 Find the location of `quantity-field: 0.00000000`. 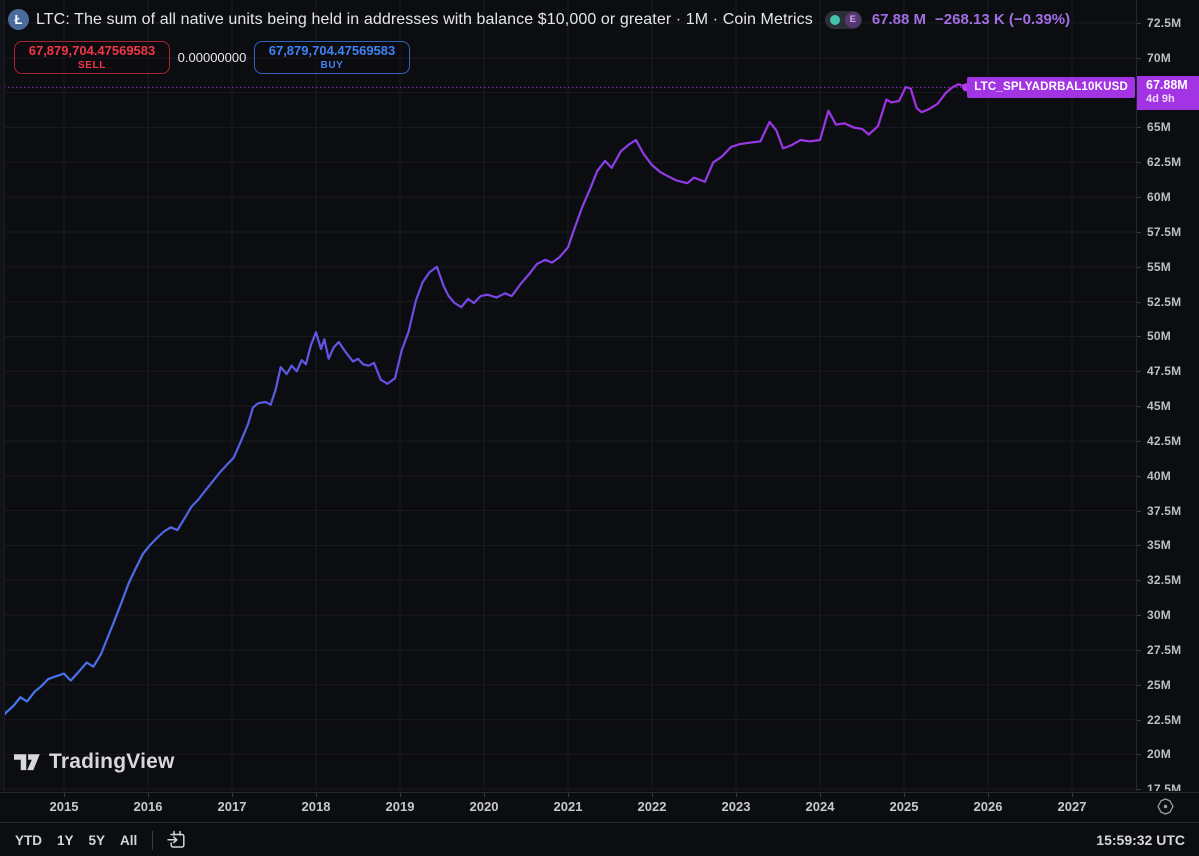

quantity-field: 0.00000000 is located at coordinates (212, 57).